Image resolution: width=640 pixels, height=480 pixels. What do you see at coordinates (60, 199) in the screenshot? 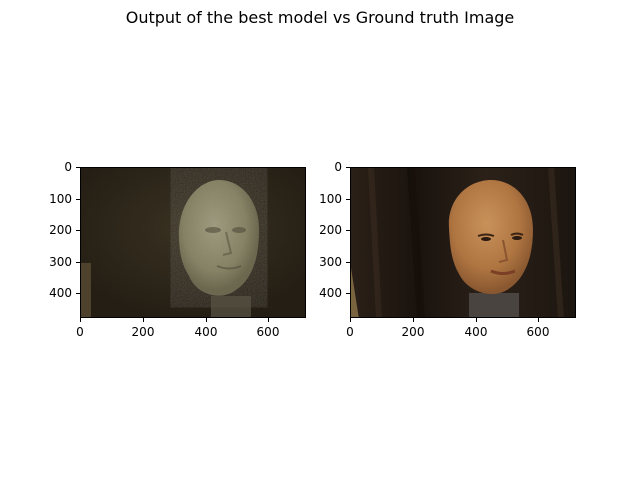
I see `output-ytick: 100` at bounding box center [60, 199].